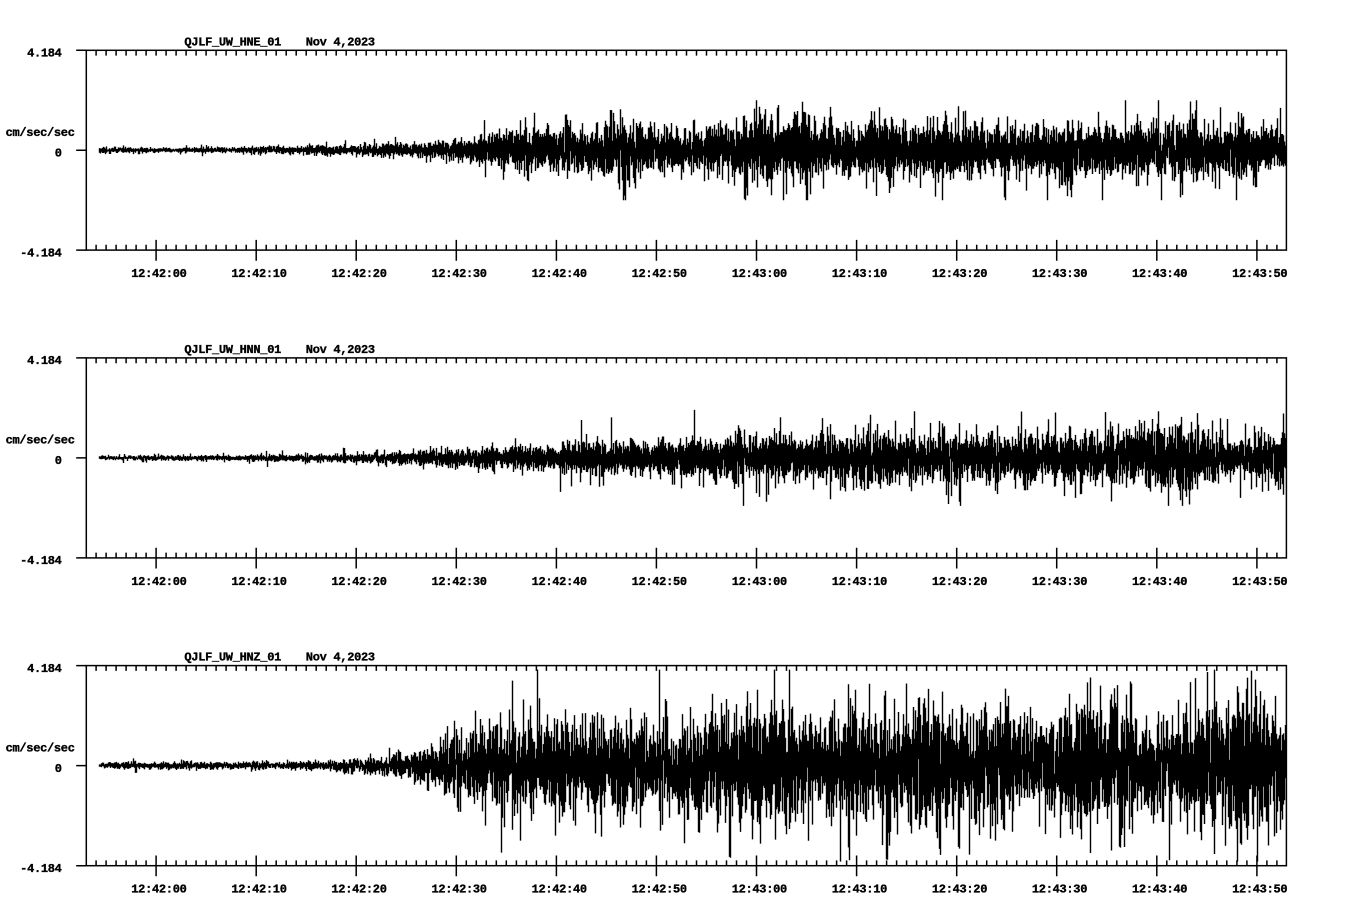  Describe the element at coordinates (232, 42) in the screenshot. I see `svg-text: QJLF_UW_HNE_01` at that location.